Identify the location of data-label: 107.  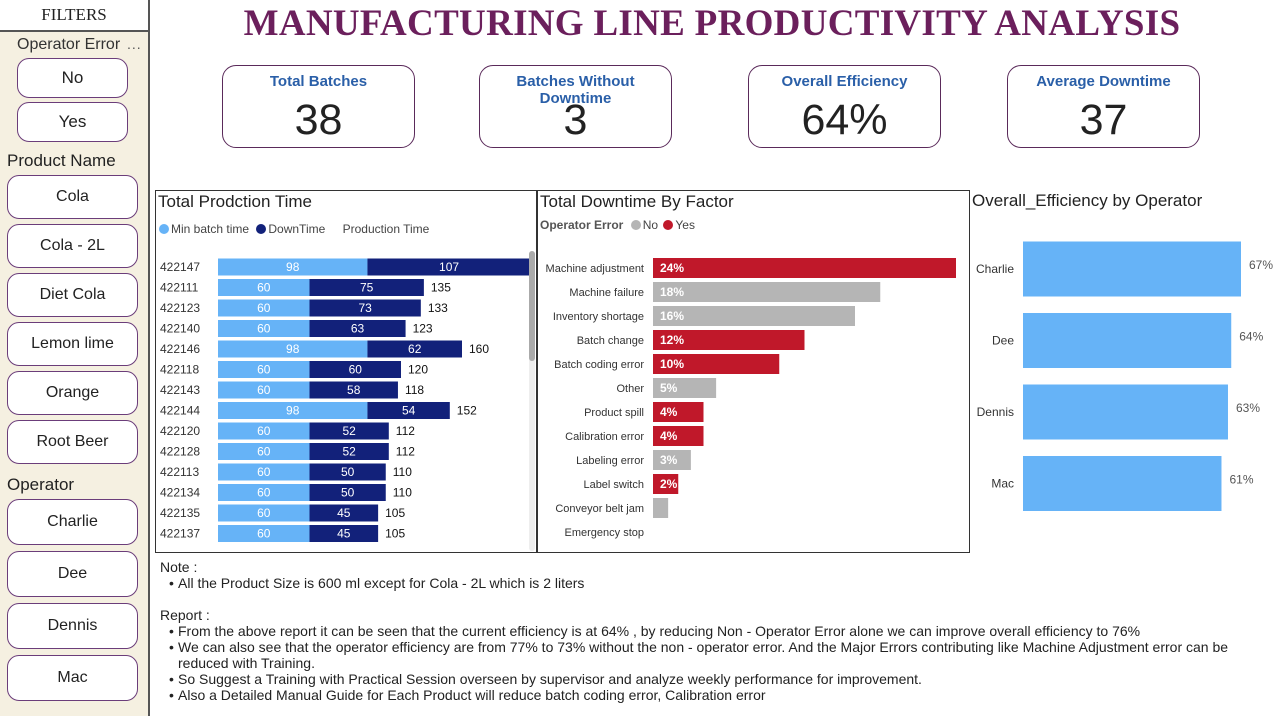
(449, 267).